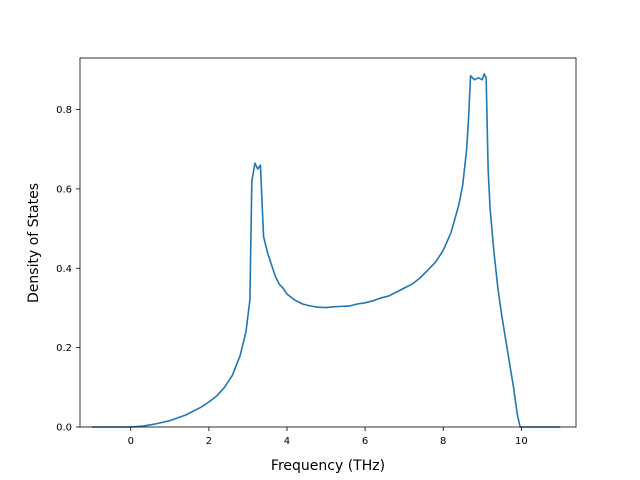 This screenshot has height=480, width=640. What do you see at coordinates (287, 441) in the screenshot?
I see `x-tick-label: 4` at bounding box center [287, 441].